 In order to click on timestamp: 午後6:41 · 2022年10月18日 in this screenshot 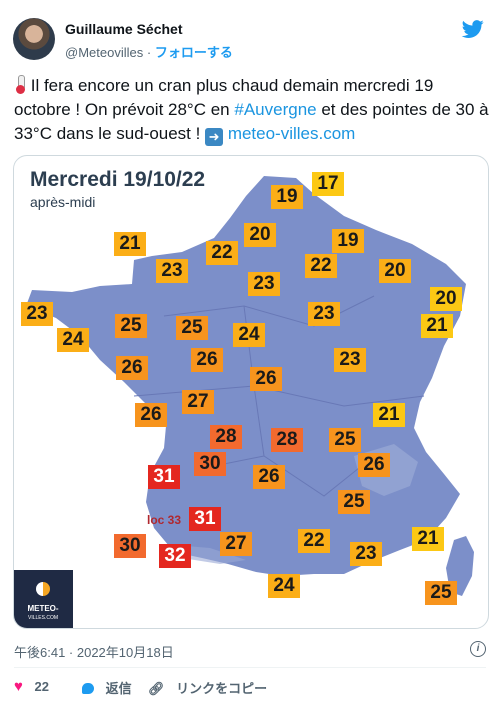, I will do `click(94, 652)`.